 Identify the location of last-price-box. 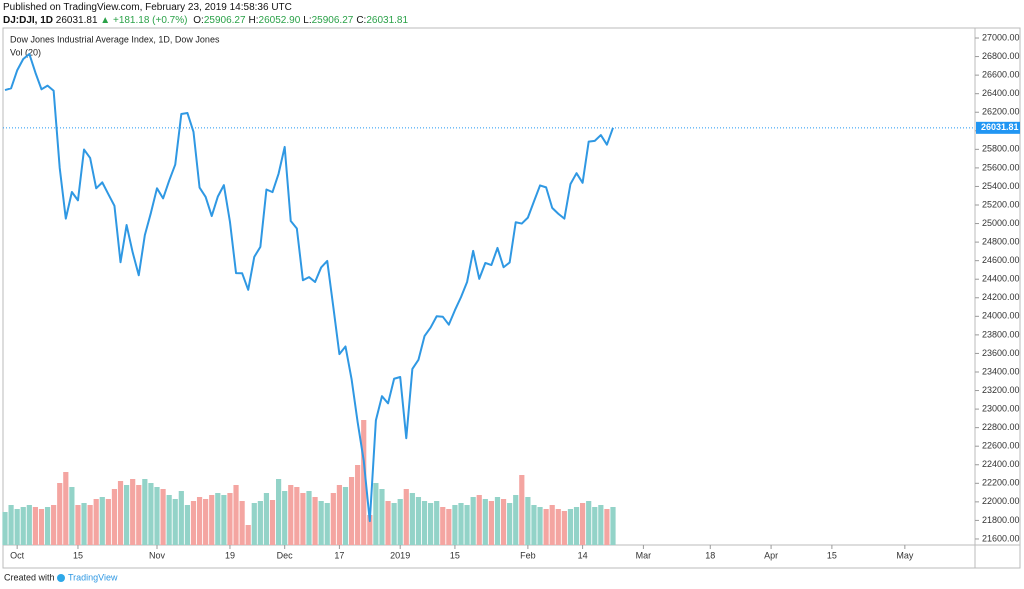
(998, 127).